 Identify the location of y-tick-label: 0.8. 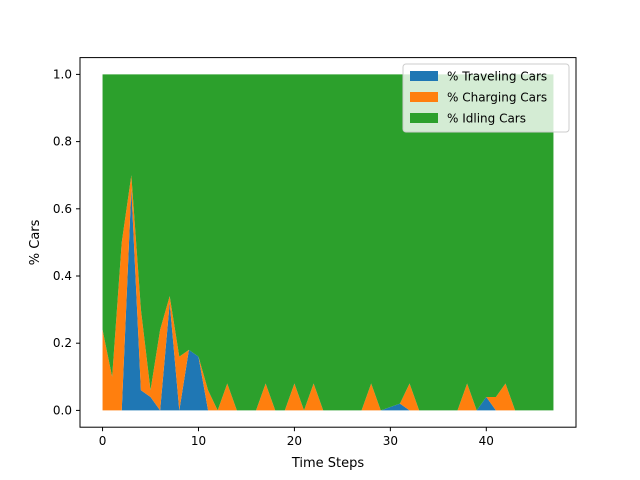
(62, 142).